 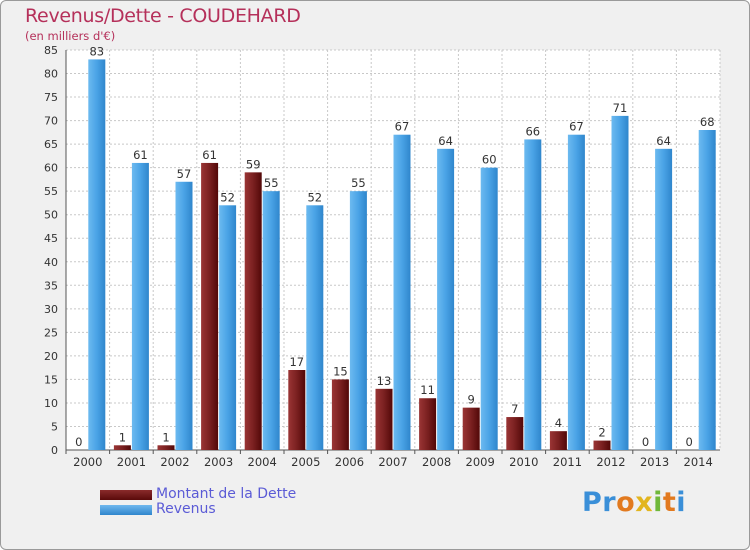 What do you see at coordinates (489, 160) in the screenshot?
I see `data-label-revenus: 60` at bounding box center [489, 160].